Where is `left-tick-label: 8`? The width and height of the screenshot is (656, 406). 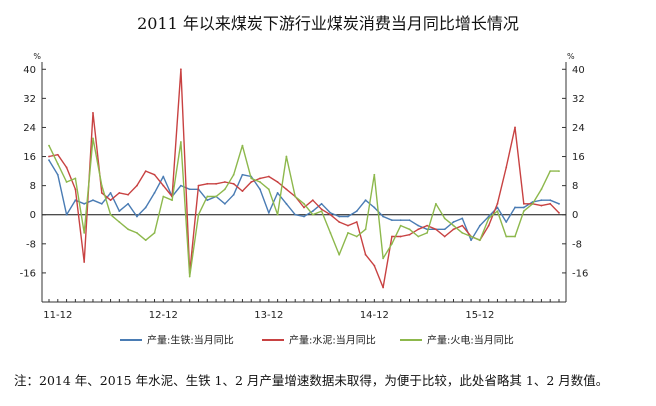
left-tick-label: 8 is located at coordinates (33, 186).